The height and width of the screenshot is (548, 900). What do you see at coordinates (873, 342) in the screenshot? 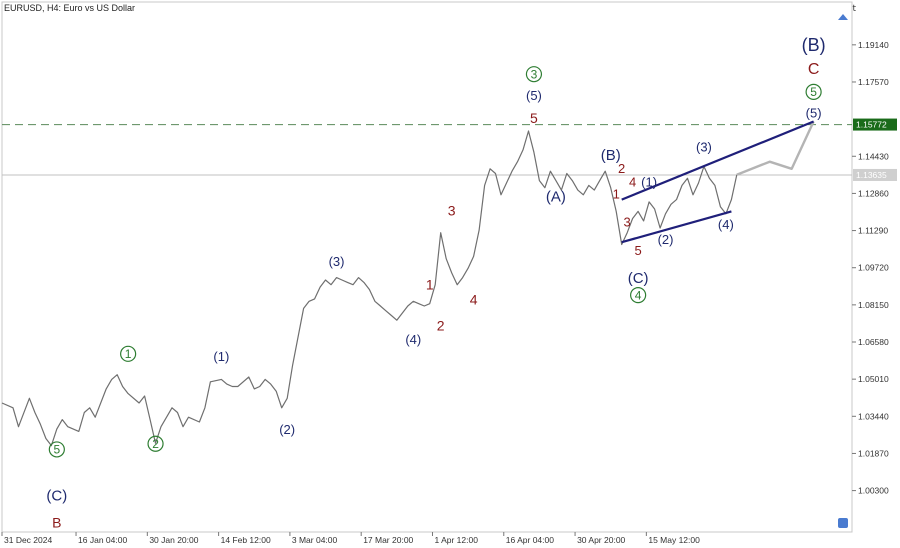
I see `y-tick-label: 1.06580` at bounding box center [873, 342].